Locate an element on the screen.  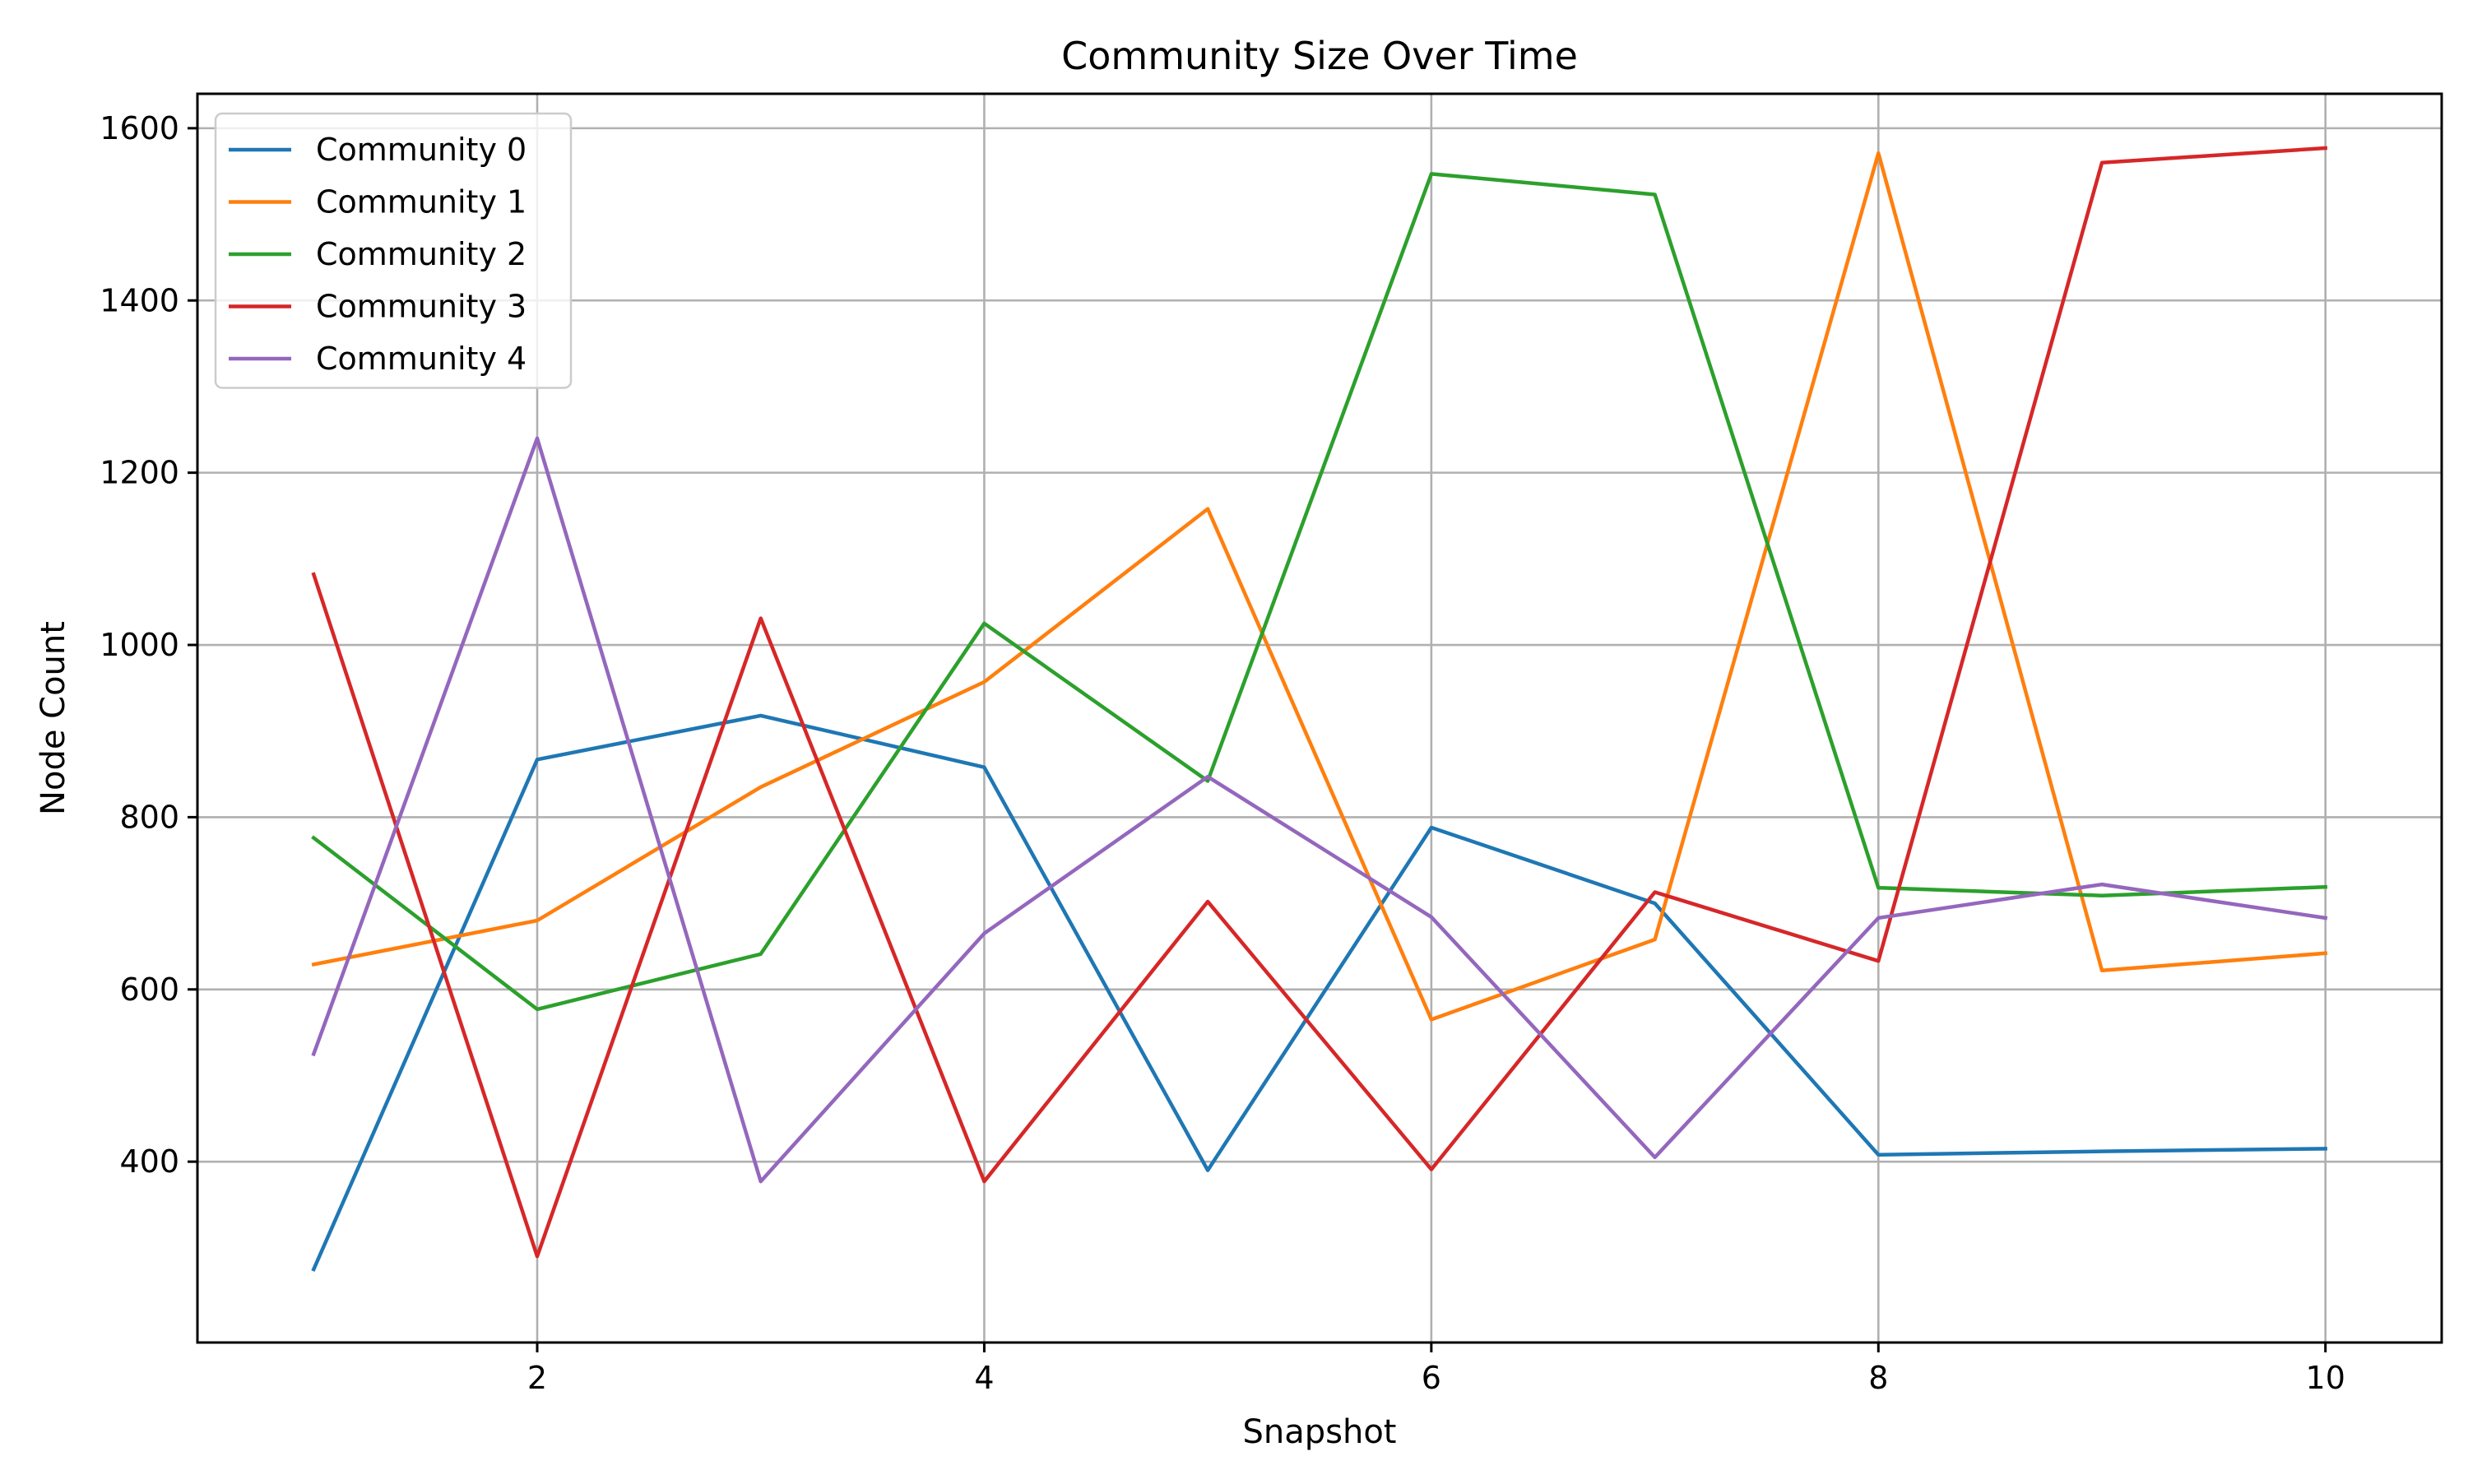
legend-box is located at coordinates (393, 250).